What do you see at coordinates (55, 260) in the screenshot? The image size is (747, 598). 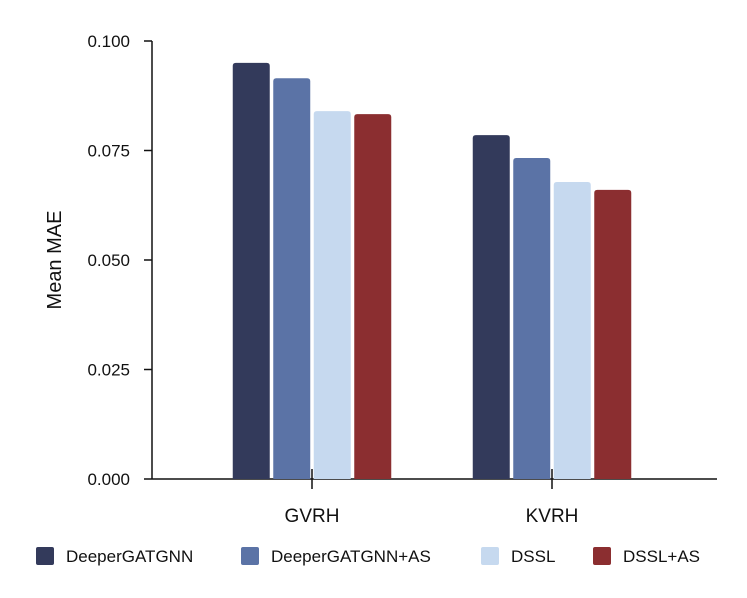 I see `y-axis-title: Mean MAE` at bounding box center [55, 260].